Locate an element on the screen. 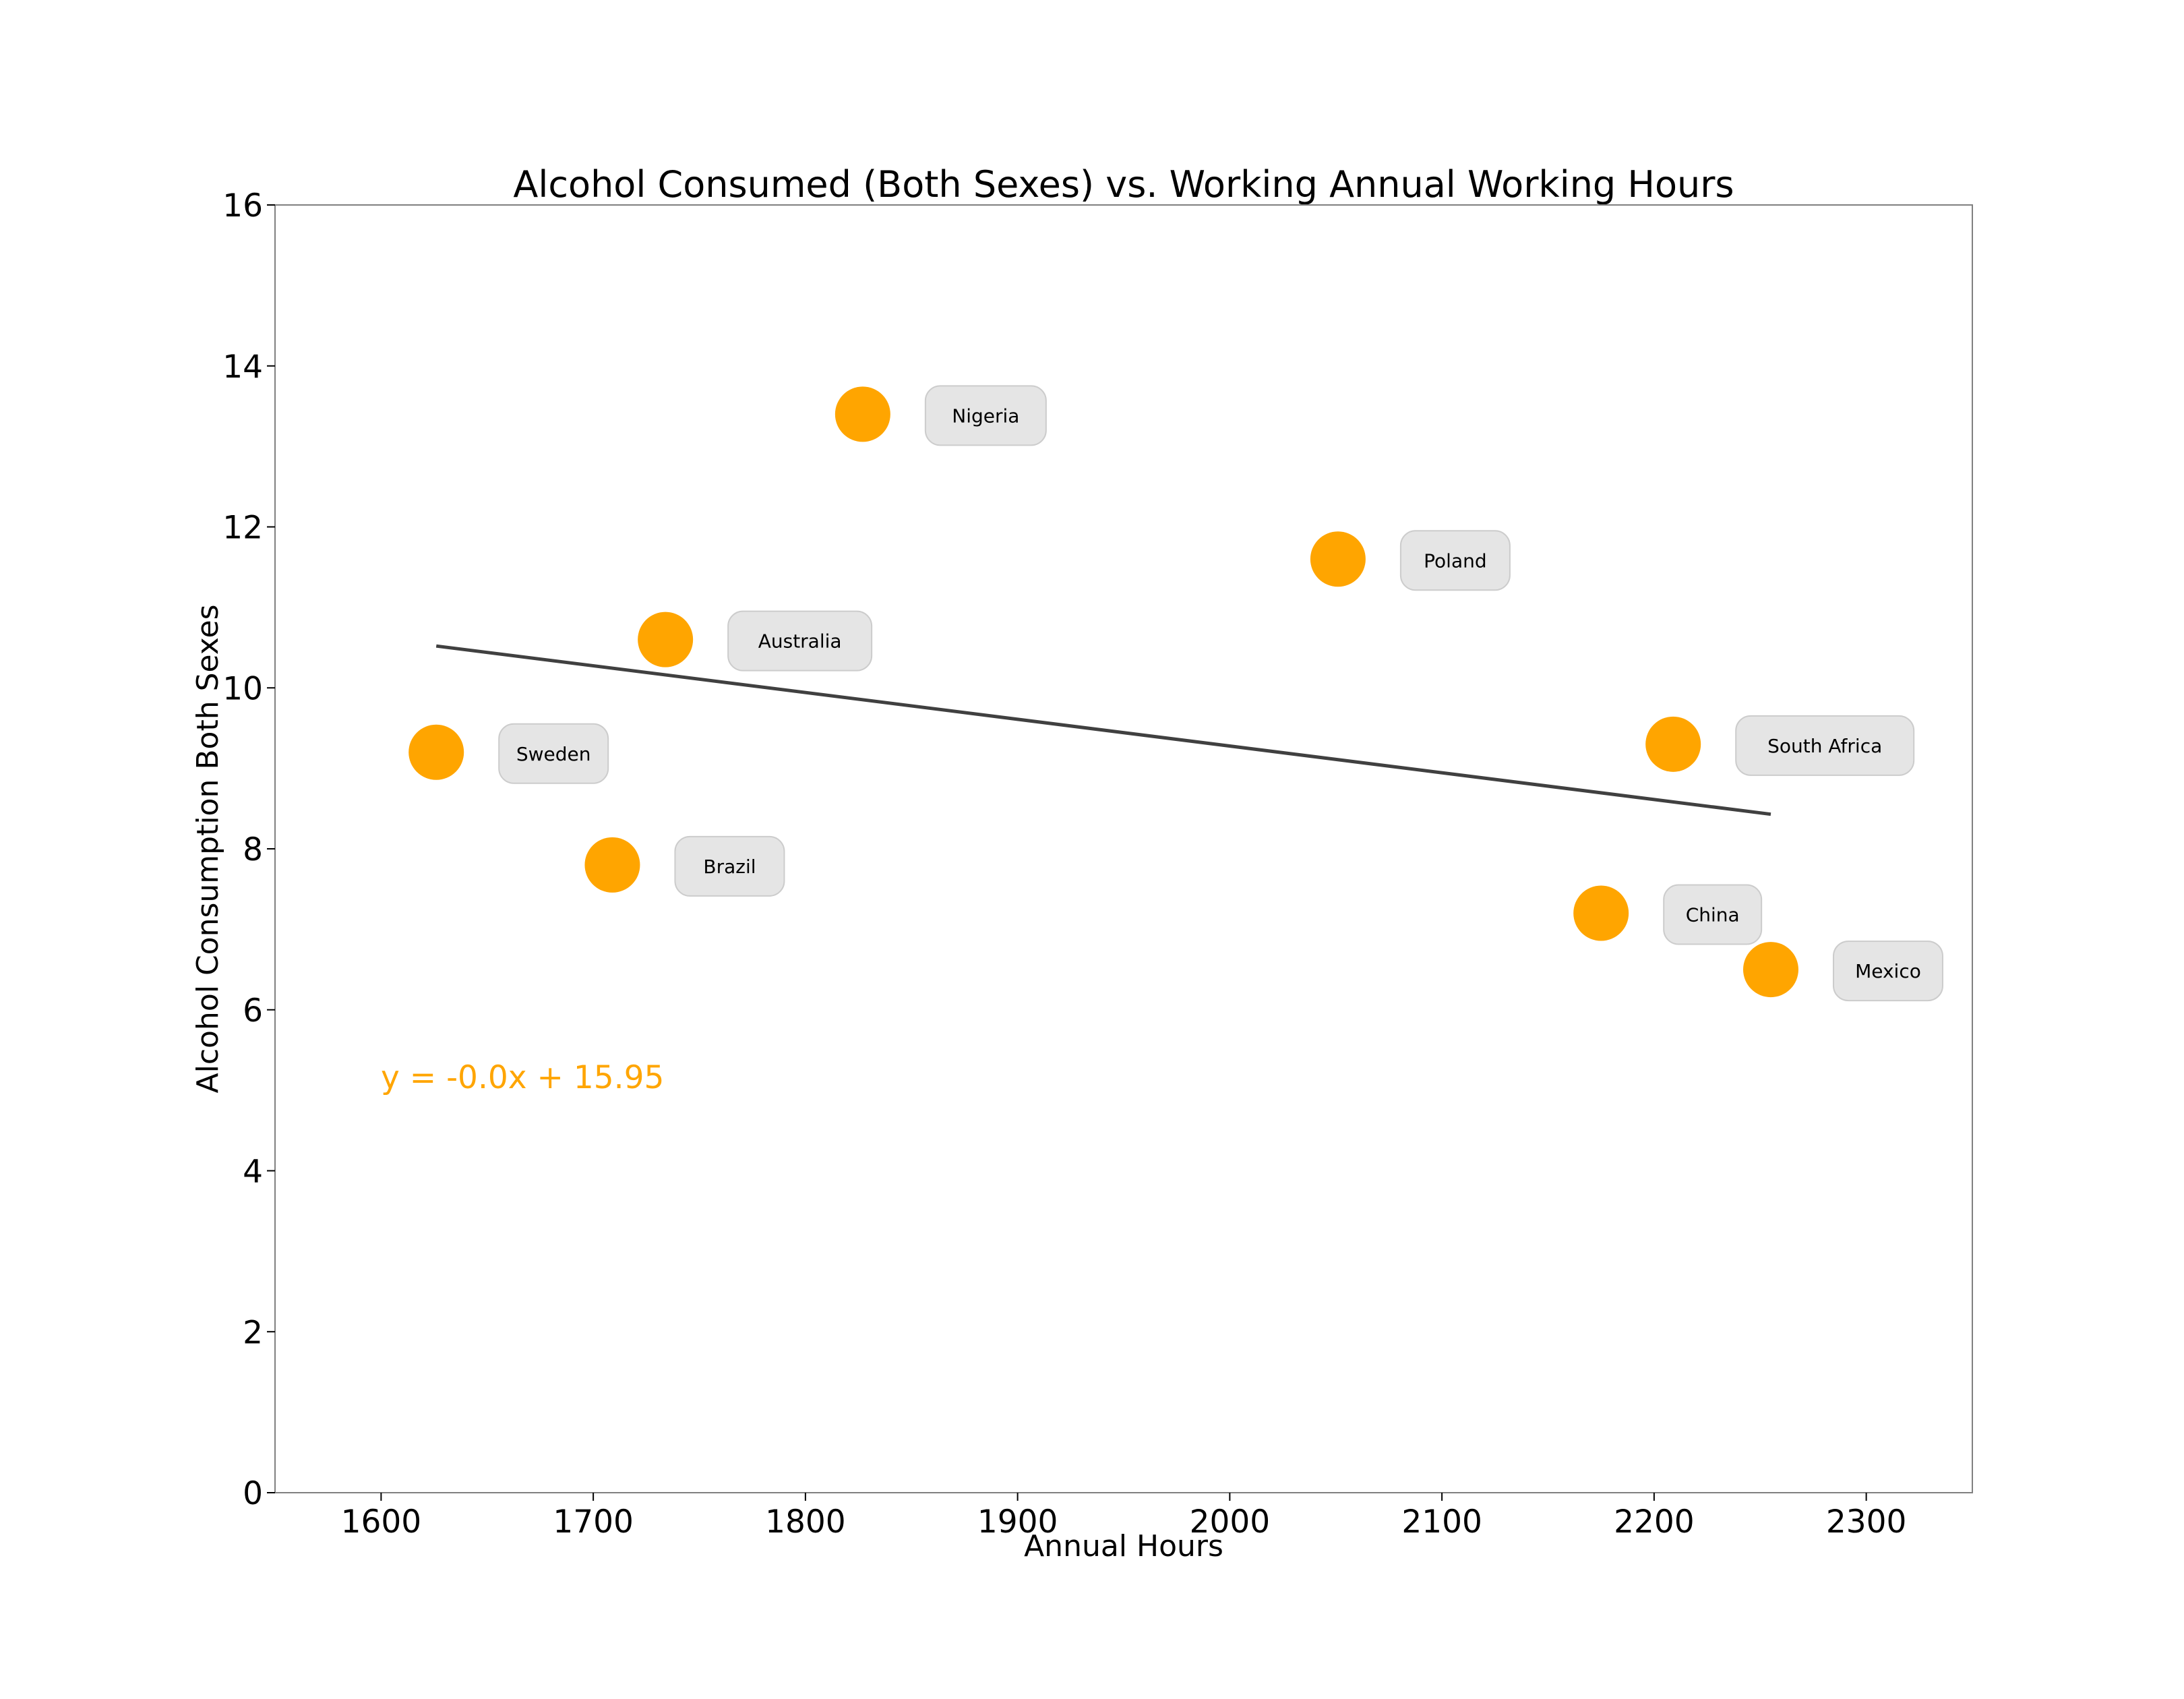 This screenshot has width=2184, height=1699. y-tick-label: 4 is located at coordinates (253, 1172).